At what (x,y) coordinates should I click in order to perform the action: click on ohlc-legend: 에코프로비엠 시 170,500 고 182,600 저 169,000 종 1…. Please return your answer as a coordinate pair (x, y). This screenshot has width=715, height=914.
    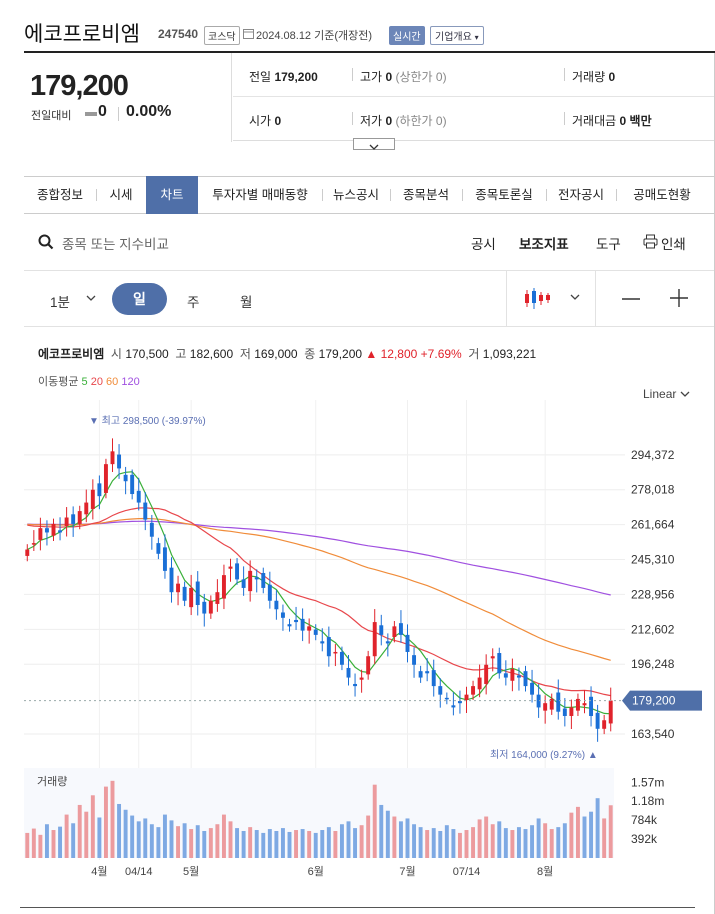
    Looking at the image, I should click on (287, 354).